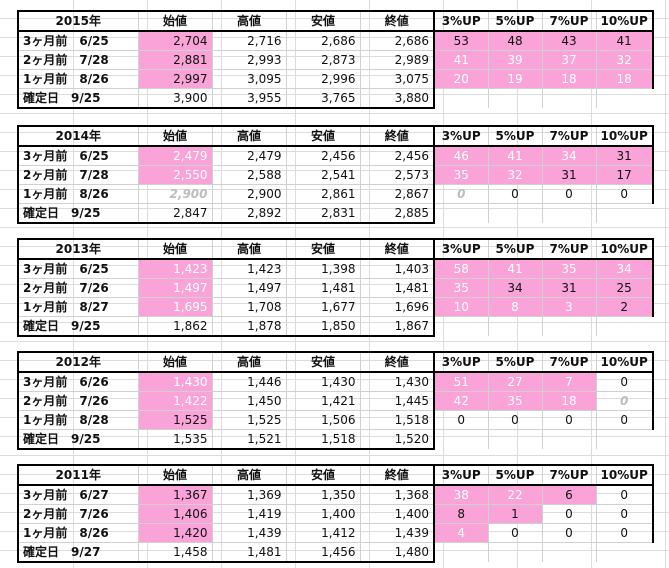  I want to click on up-count-cell: 51, so click(461, 382).